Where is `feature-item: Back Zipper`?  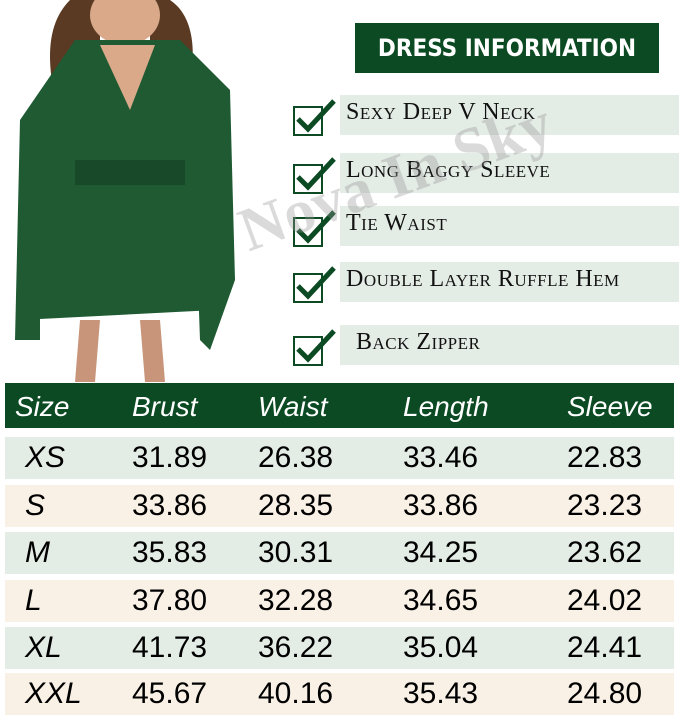
feature-item: Back Zipper is located at coordinates (485, 347).